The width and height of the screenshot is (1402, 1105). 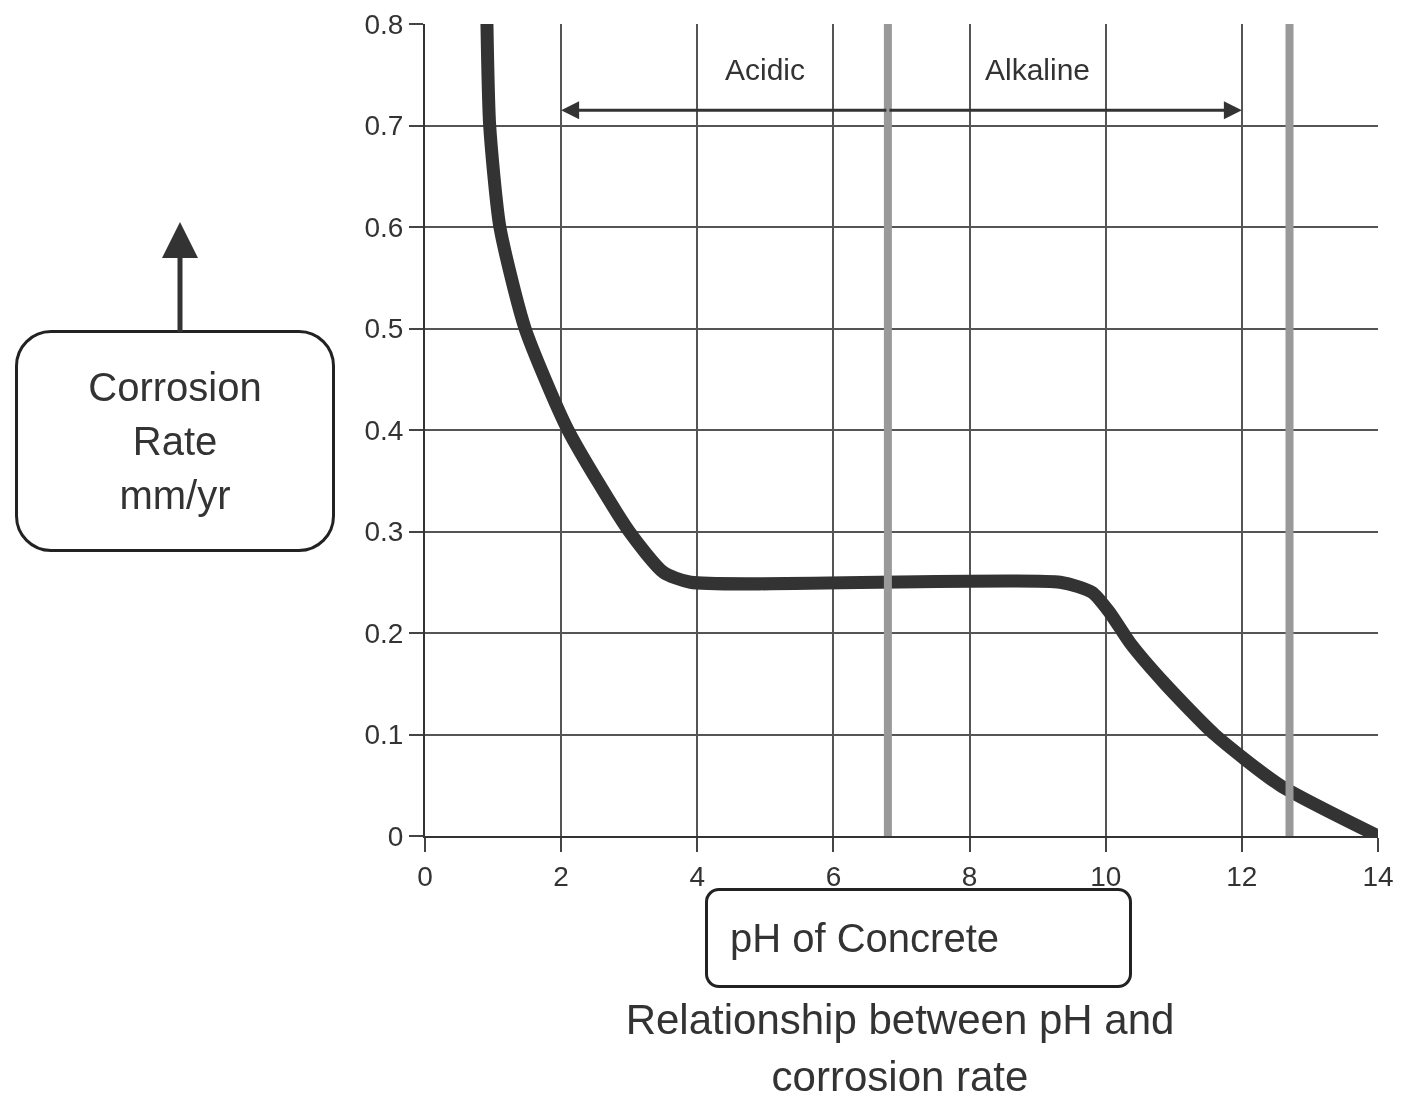 I want to click on annotation: Acidic, so click(x=765, y=69).